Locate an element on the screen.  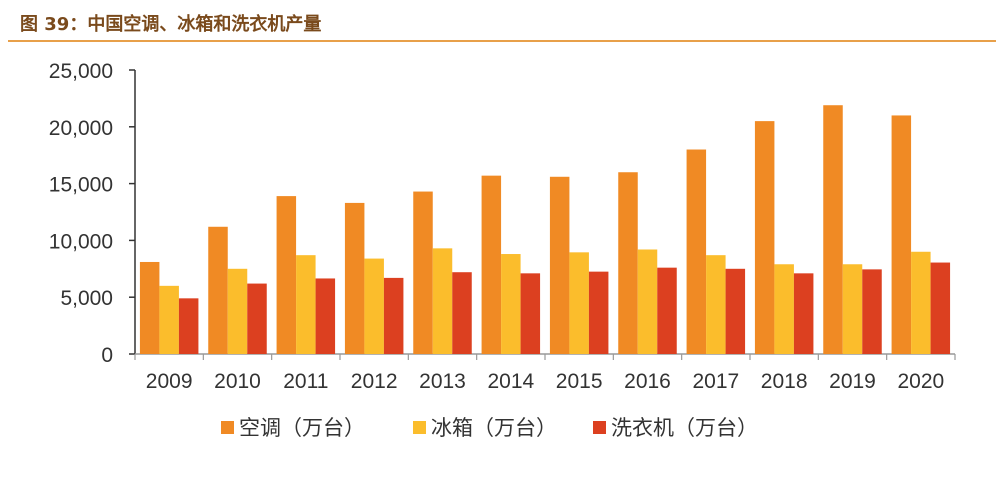
x-tick-label: 2013 is located at coordinates (442, 381).